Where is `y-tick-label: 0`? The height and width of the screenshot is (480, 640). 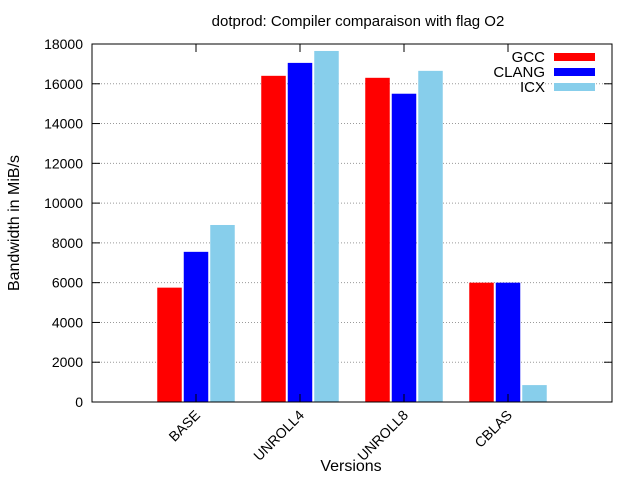
y-tick-label: 0 is located at coordinates (79, 402).